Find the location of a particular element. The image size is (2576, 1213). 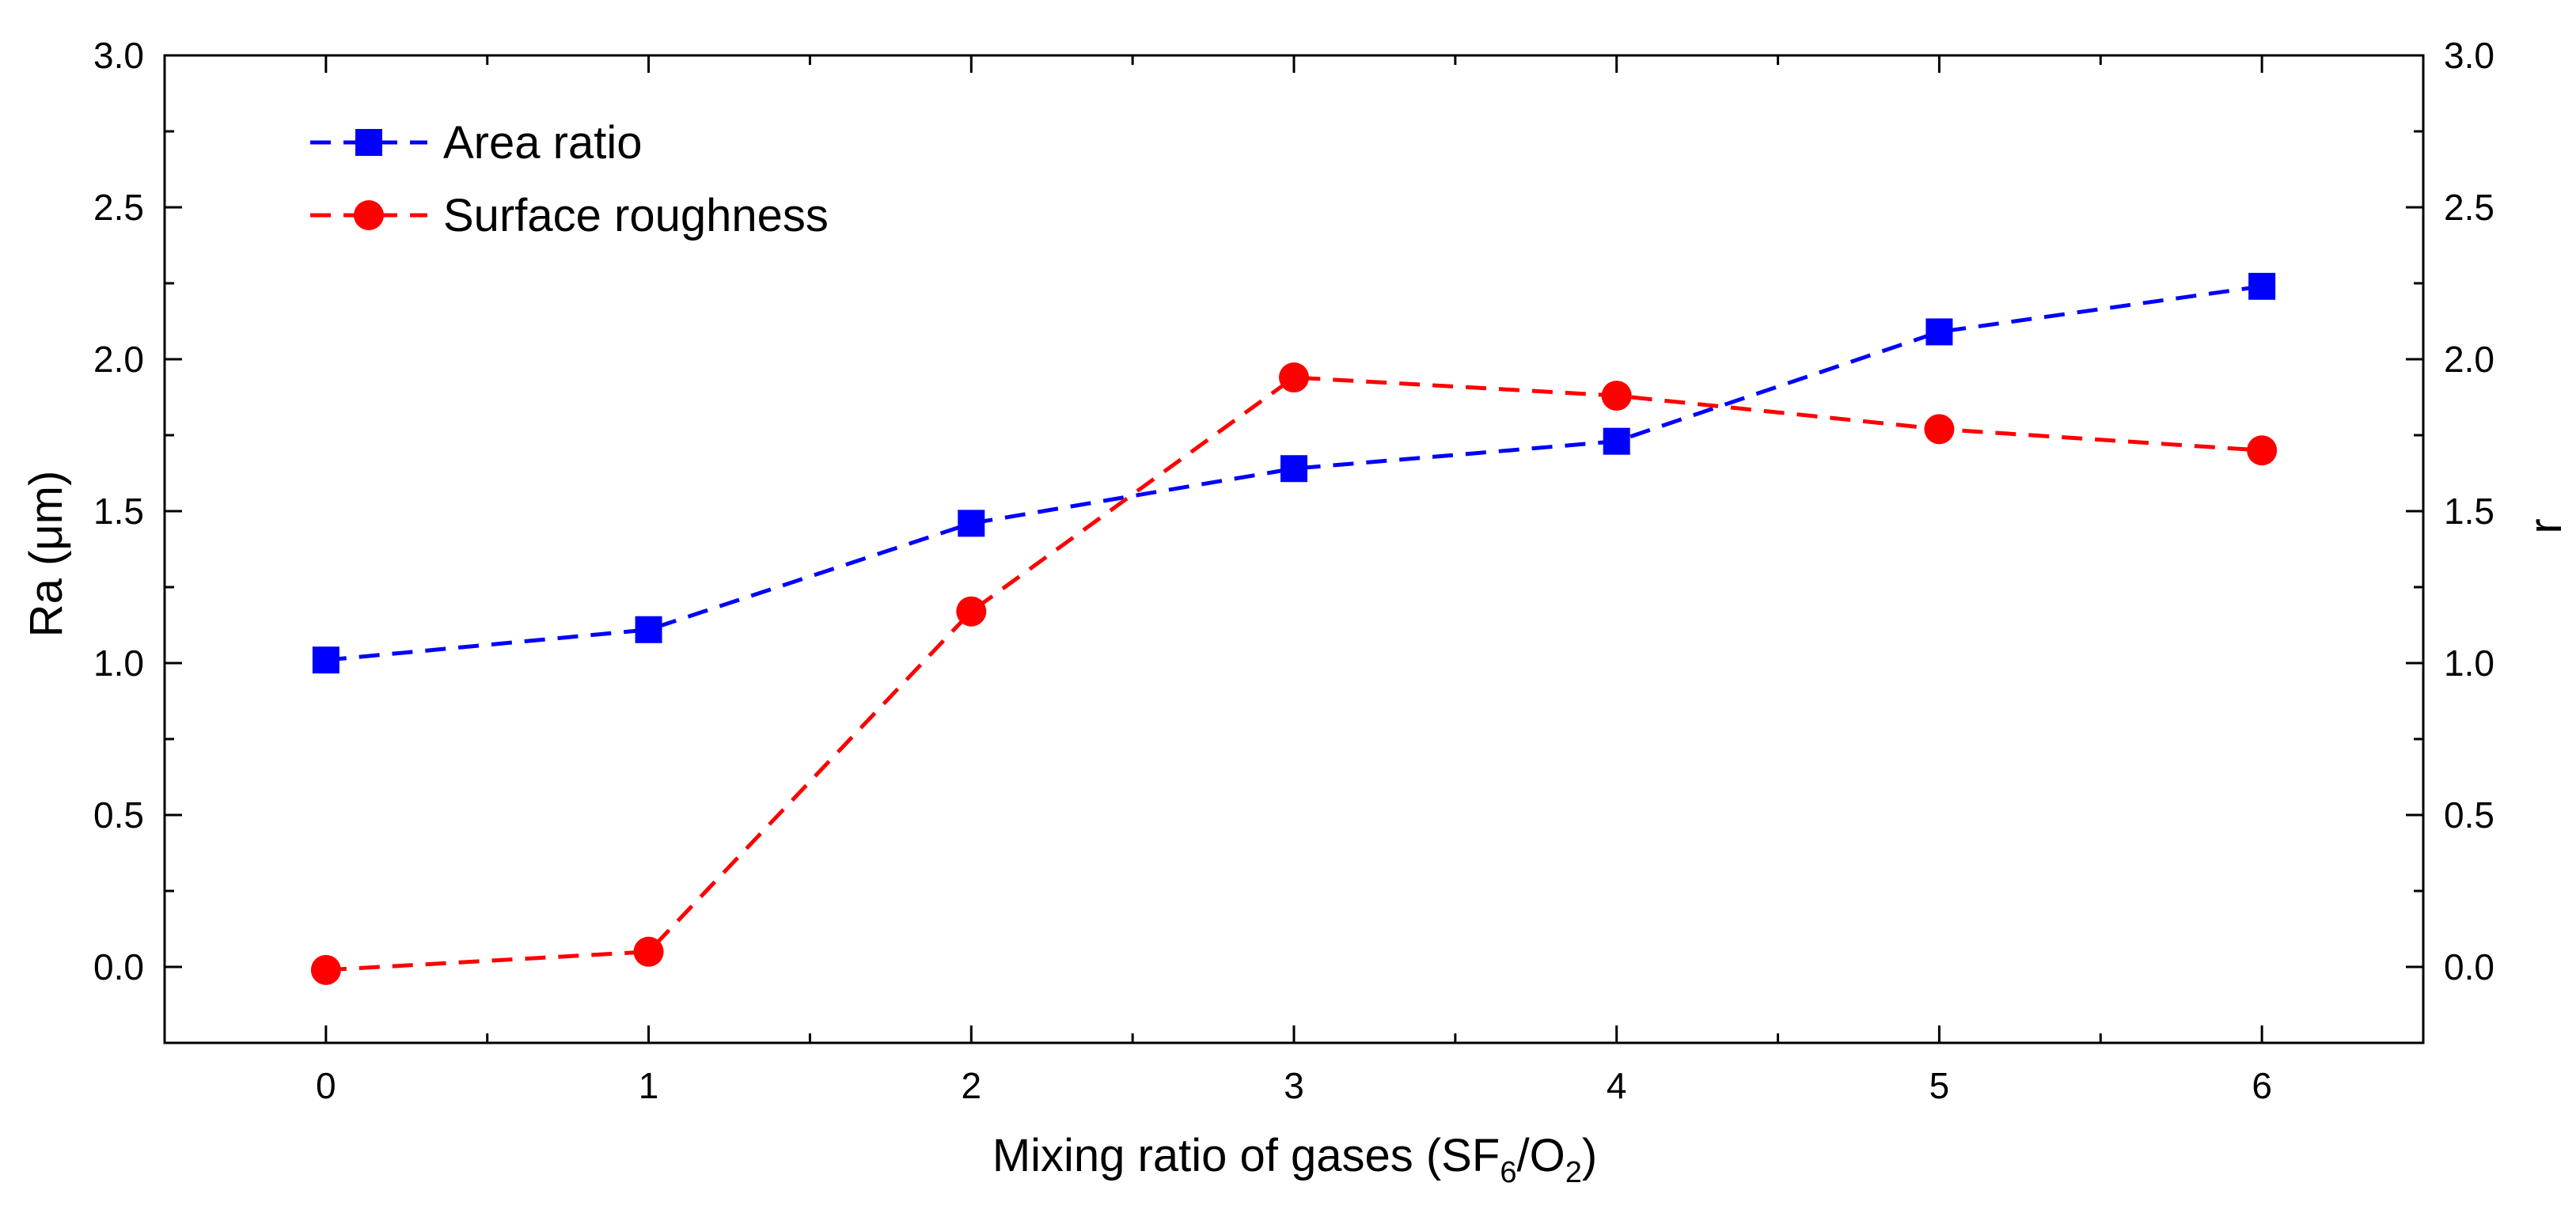

y-tick-label: 0.0 is located at coordinates (118, 966).